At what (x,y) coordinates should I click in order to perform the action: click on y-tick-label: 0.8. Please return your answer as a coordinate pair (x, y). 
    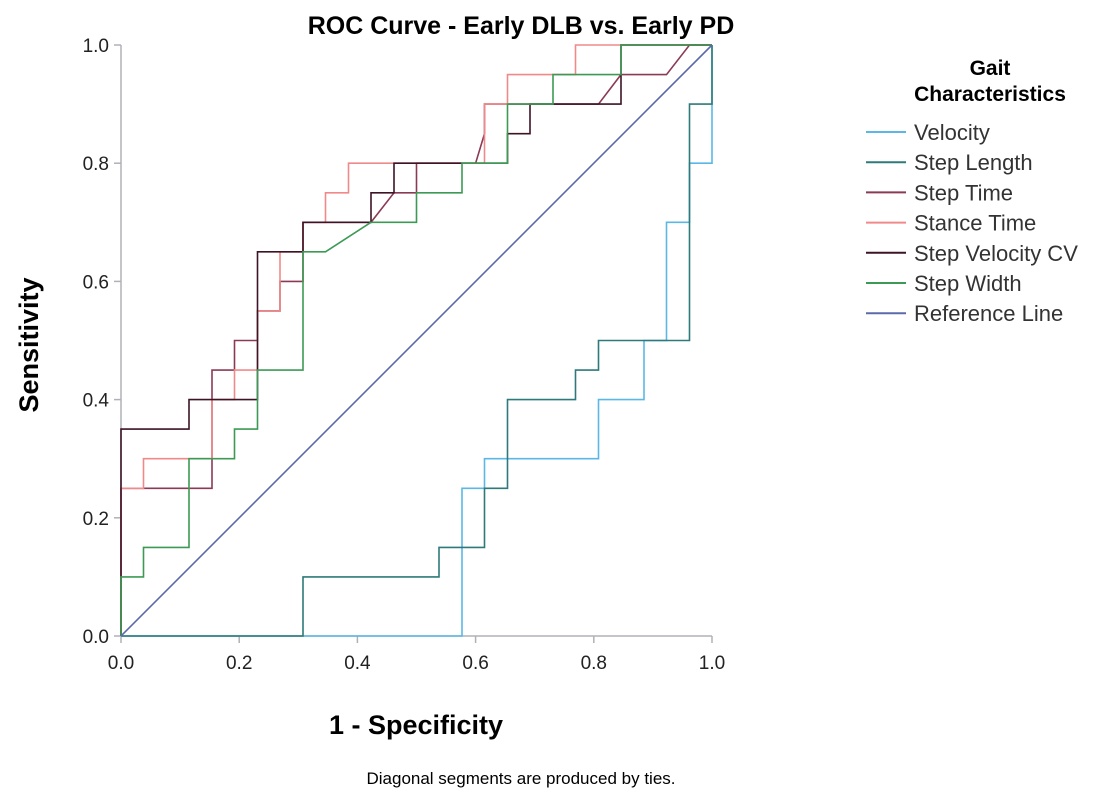
    Looking at the image, I should click on (96, 164).